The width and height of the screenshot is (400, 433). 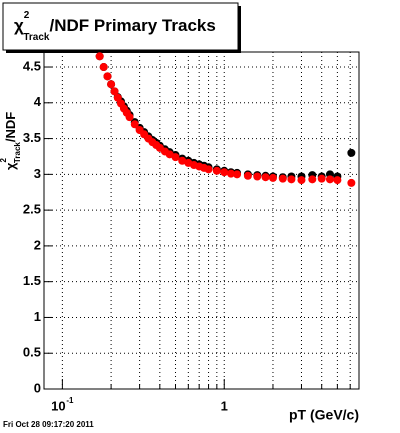 I want to click on y-tick-label: 0.5, so click(x=32, y=352).